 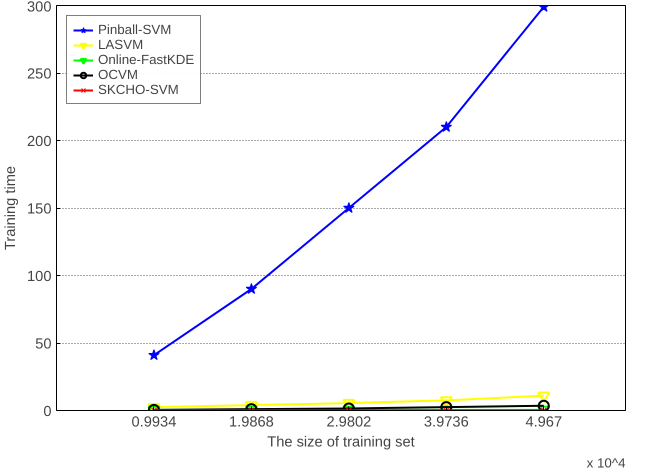 What do you see at coordinates (341, 442) in the screenshot?
I see `x-axis-title: The size of training set` at bounding box center [341, 442].